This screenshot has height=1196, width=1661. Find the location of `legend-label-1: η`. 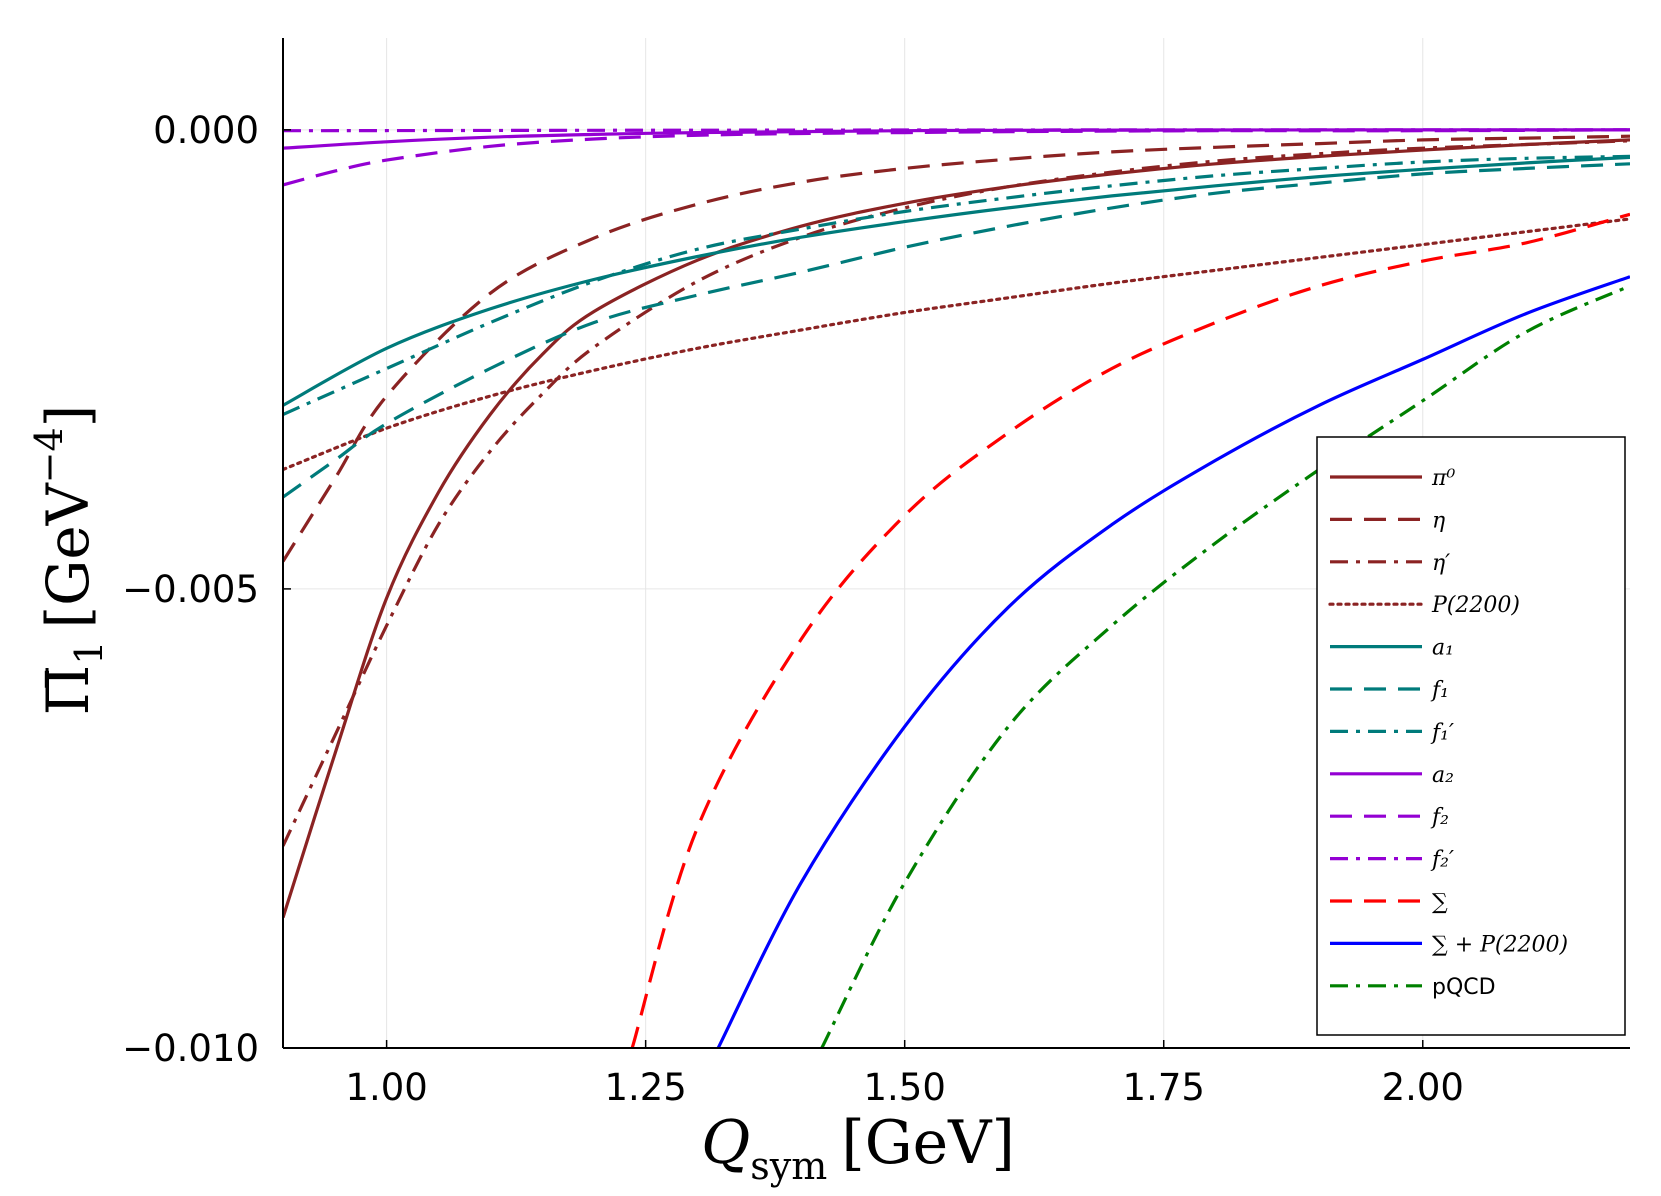

legend-label-1: η is located at coordinates (1438, 520).